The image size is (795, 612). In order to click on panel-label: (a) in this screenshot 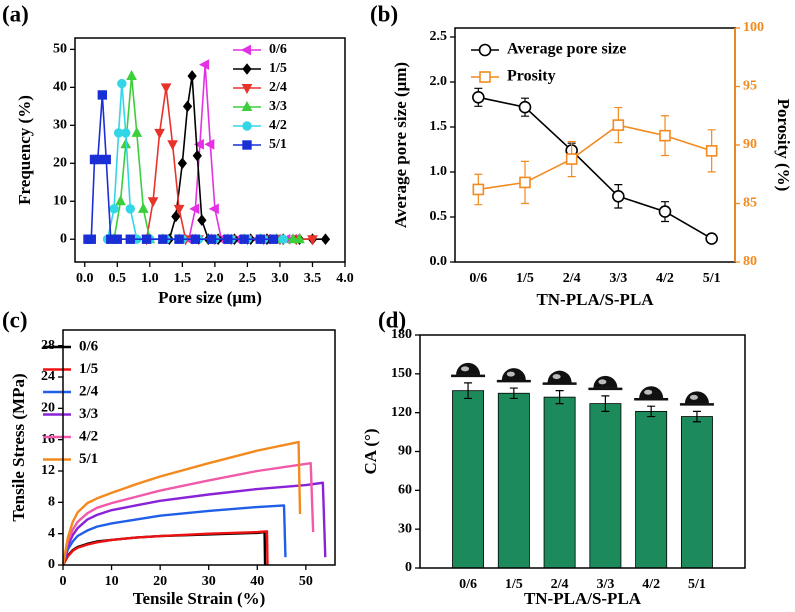, I will do `click(15, 13)`.